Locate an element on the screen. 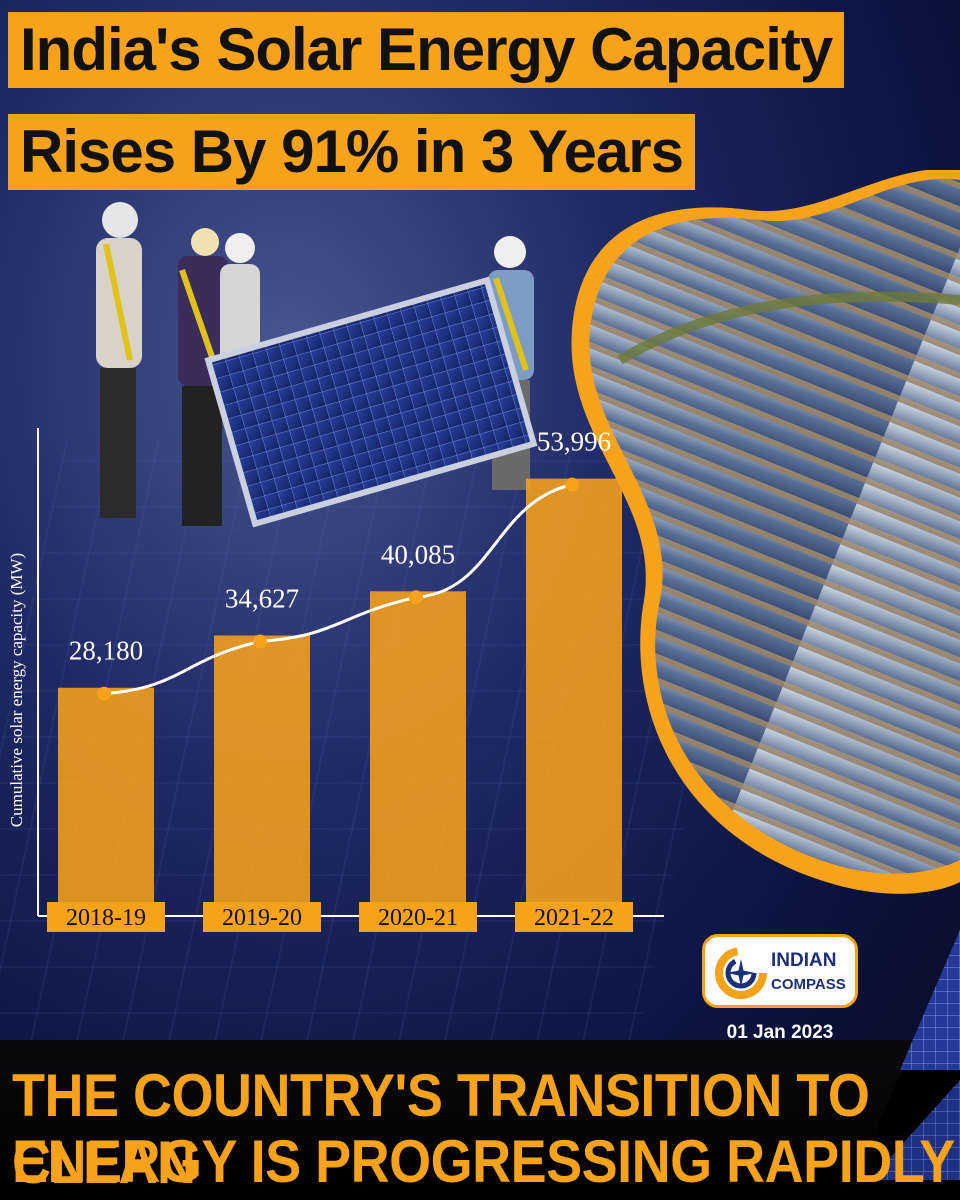  publish-date: 01 Jan 2023 is located at coordinates (780, 1032).